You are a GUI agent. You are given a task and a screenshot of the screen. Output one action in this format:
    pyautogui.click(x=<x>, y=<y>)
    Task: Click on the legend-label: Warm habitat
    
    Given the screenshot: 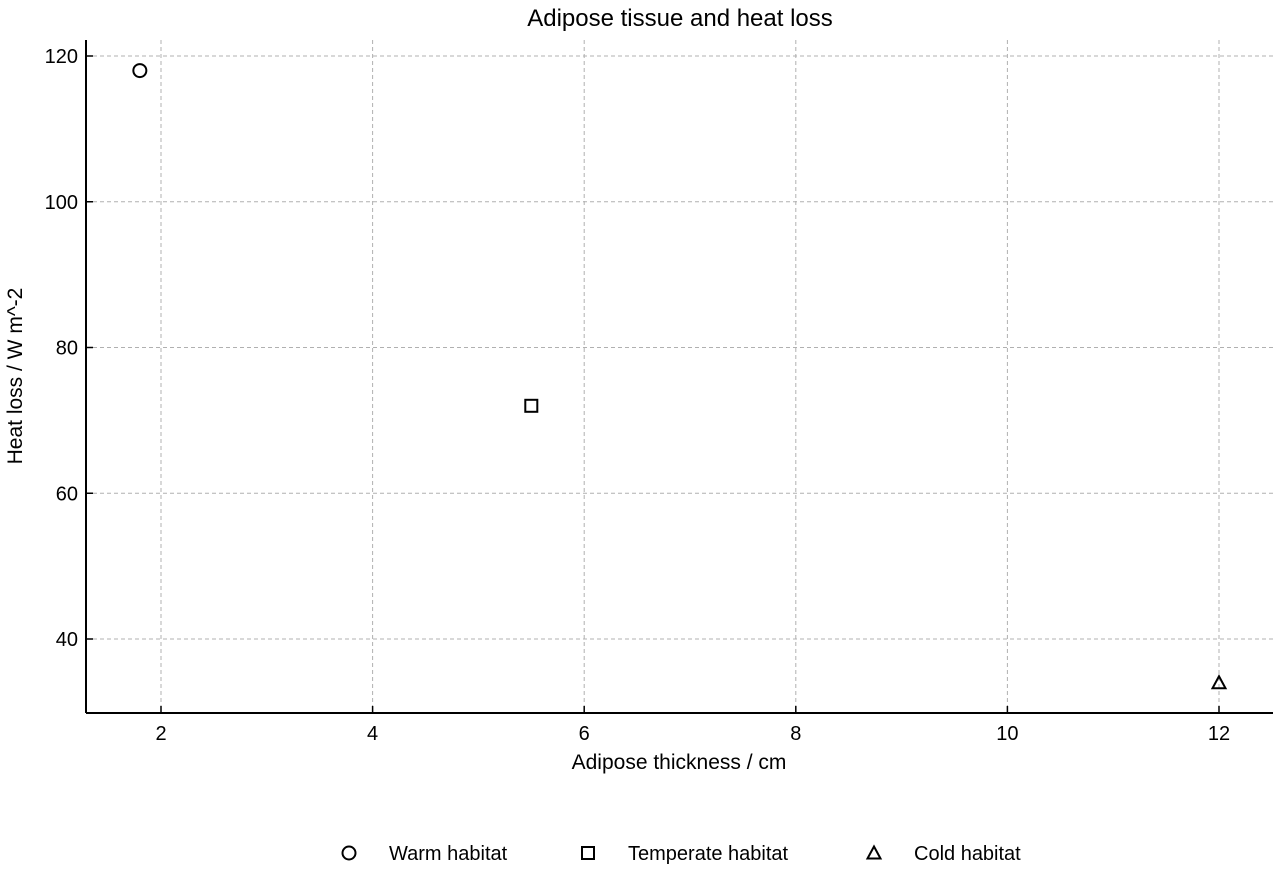 What is the action you would take?
    pyautogui.click(x=448, y=854)
    